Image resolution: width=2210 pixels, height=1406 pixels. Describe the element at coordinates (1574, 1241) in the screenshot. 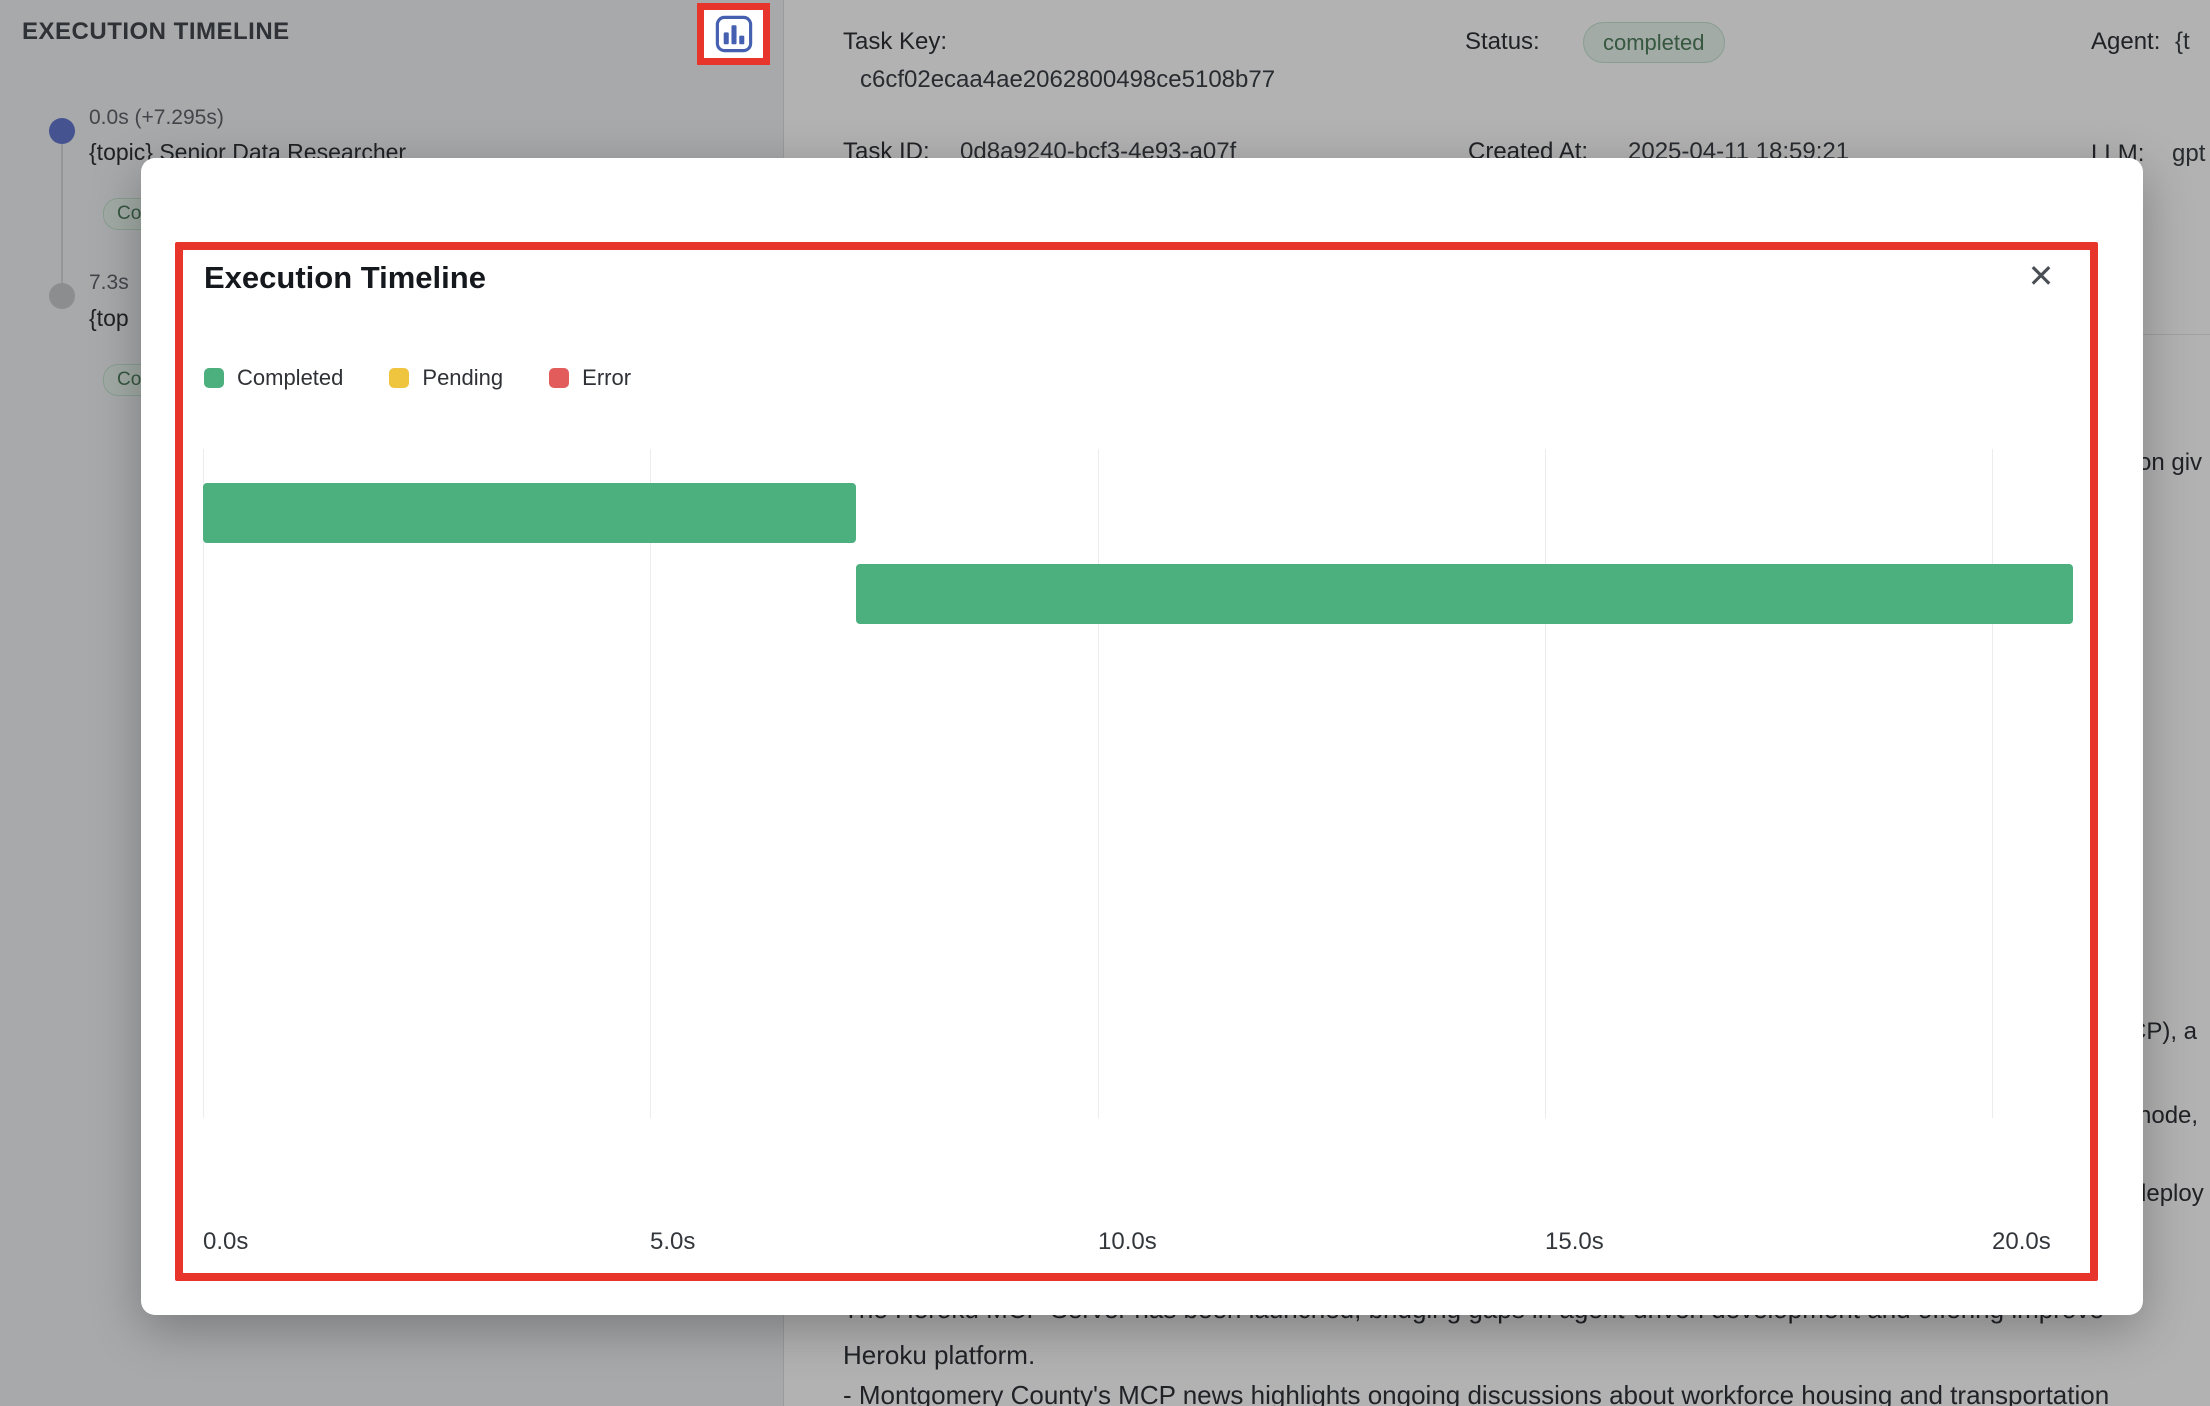

I see `x-tick-label: 15.0s` at that location.